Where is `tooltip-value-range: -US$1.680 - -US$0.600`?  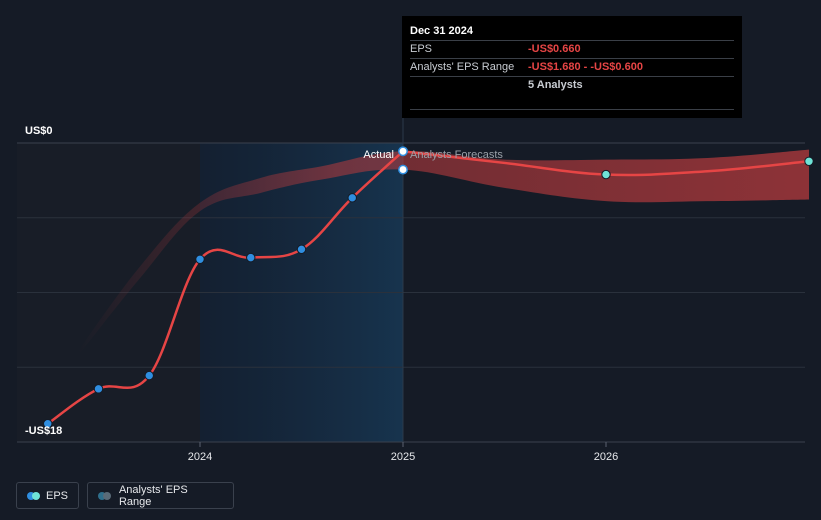 tooltip-value-range: -US$1.680 - -US$0.600 is located at coordinates (585, 67).